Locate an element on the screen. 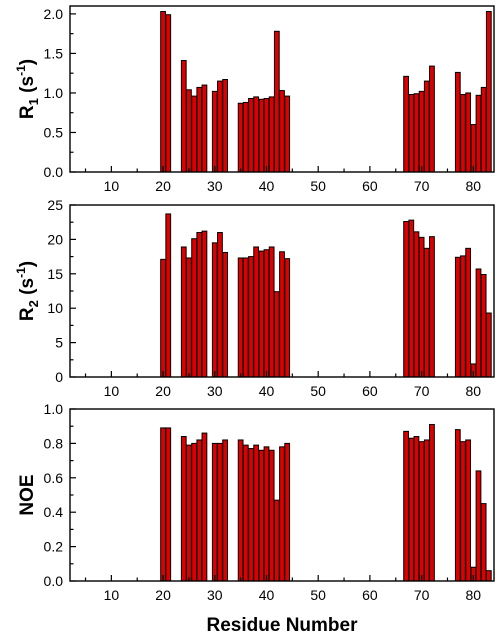 Image resolution: width=500 pixels, height=643 pixels. x-axis-title: Residue Number is located at coordinates (283, 625).